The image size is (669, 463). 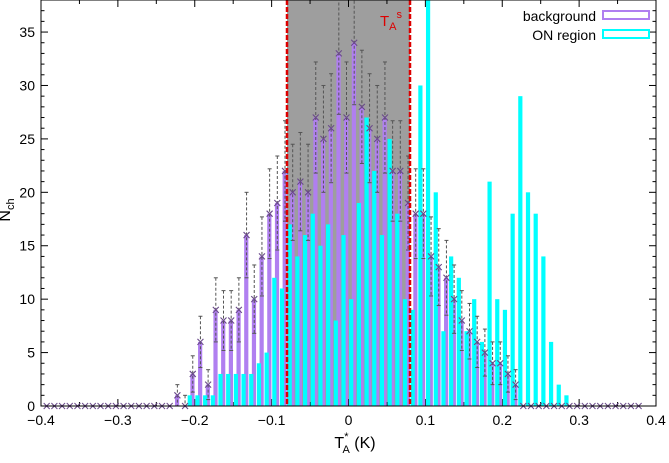 What do you see at coordinates (31, 406) in the screenshot?
I see `y-tick-label: 0` at bounding box center [31, 406].